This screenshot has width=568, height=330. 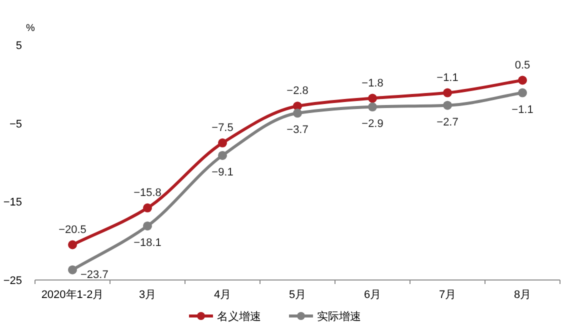 I want to click on data-label: −9.1, so click(x=223, y=172).